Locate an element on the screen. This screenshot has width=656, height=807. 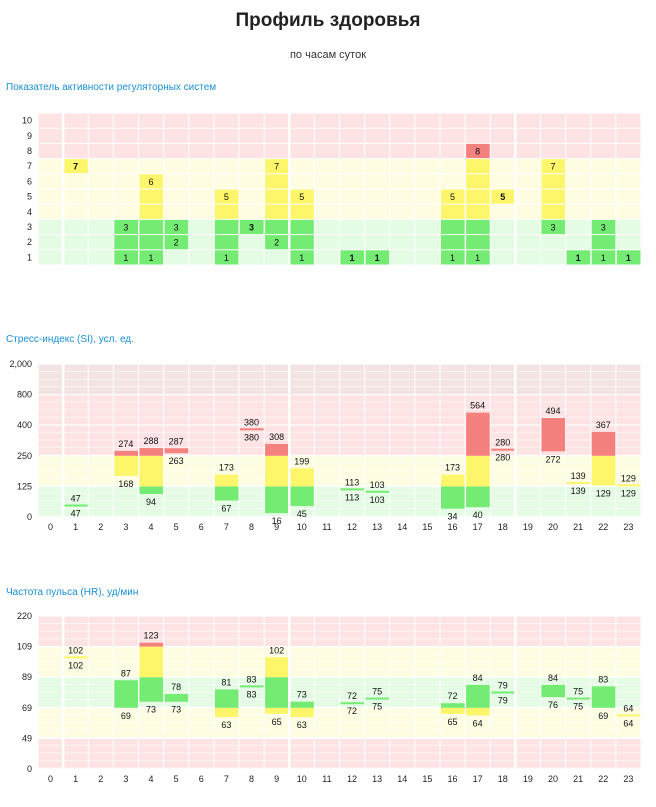
y-tick-label: 400 is located at coordinates (24, 425).